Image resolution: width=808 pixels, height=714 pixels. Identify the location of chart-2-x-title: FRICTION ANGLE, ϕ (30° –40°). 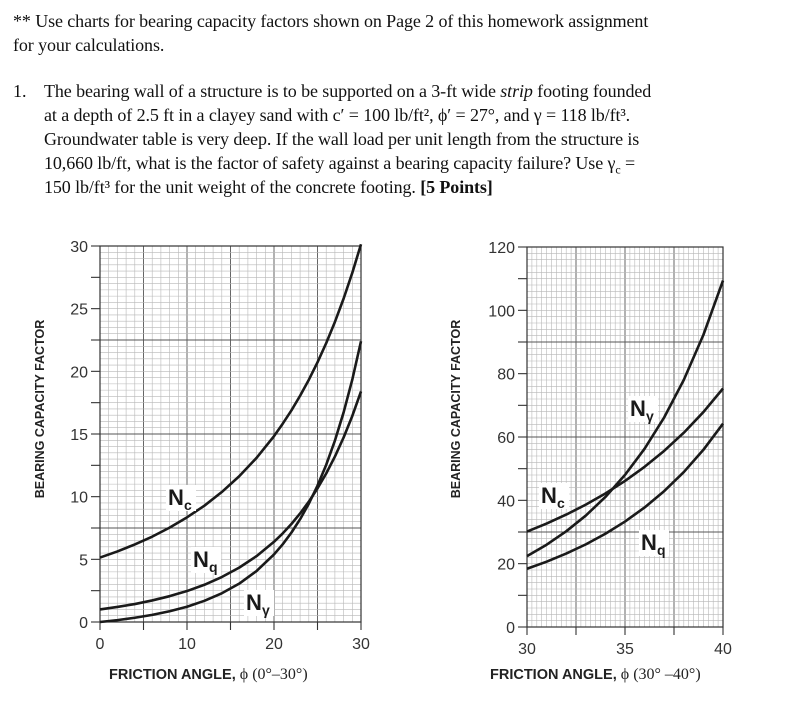
(595, 675).